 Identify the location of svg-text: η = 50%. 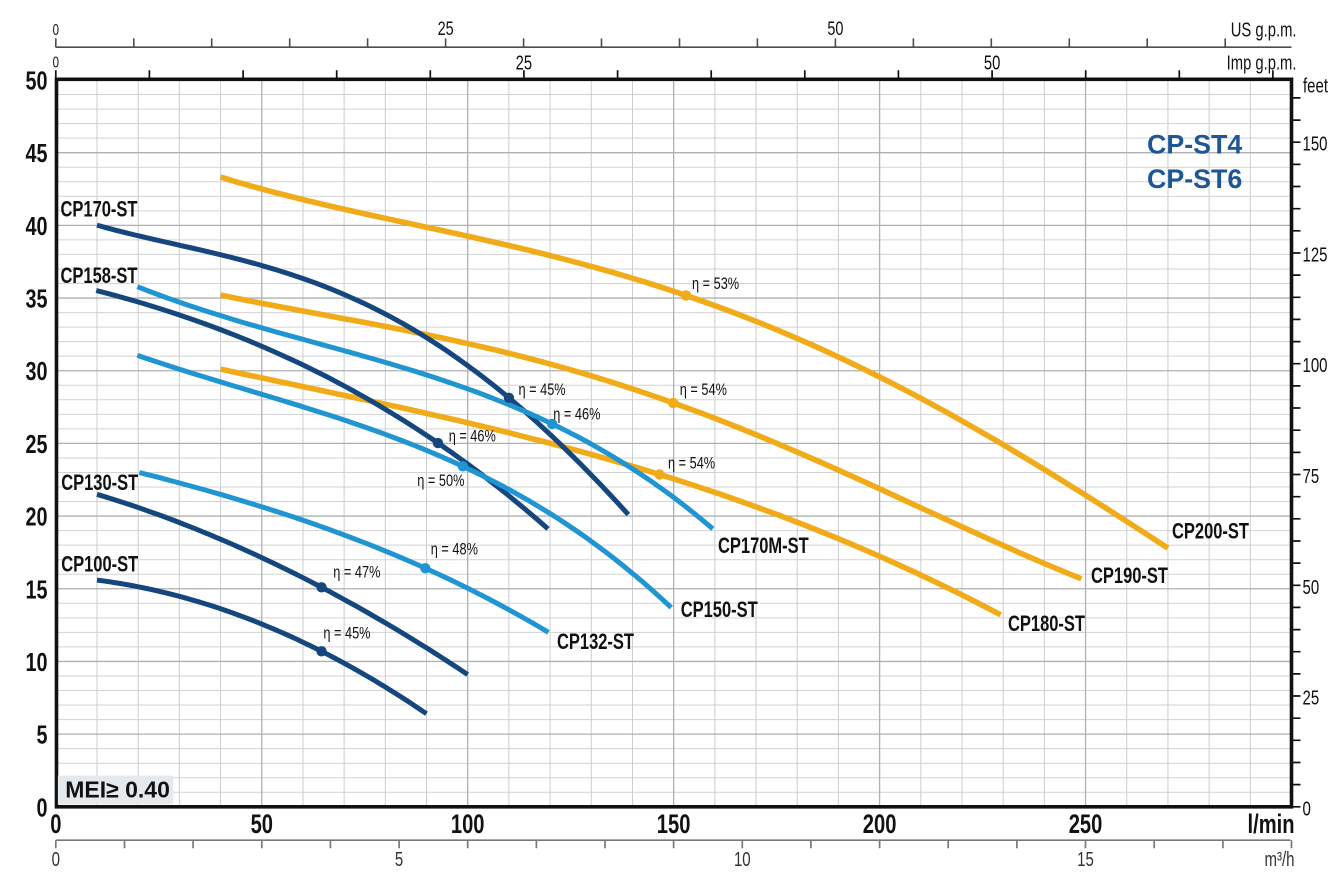
(440, 480).